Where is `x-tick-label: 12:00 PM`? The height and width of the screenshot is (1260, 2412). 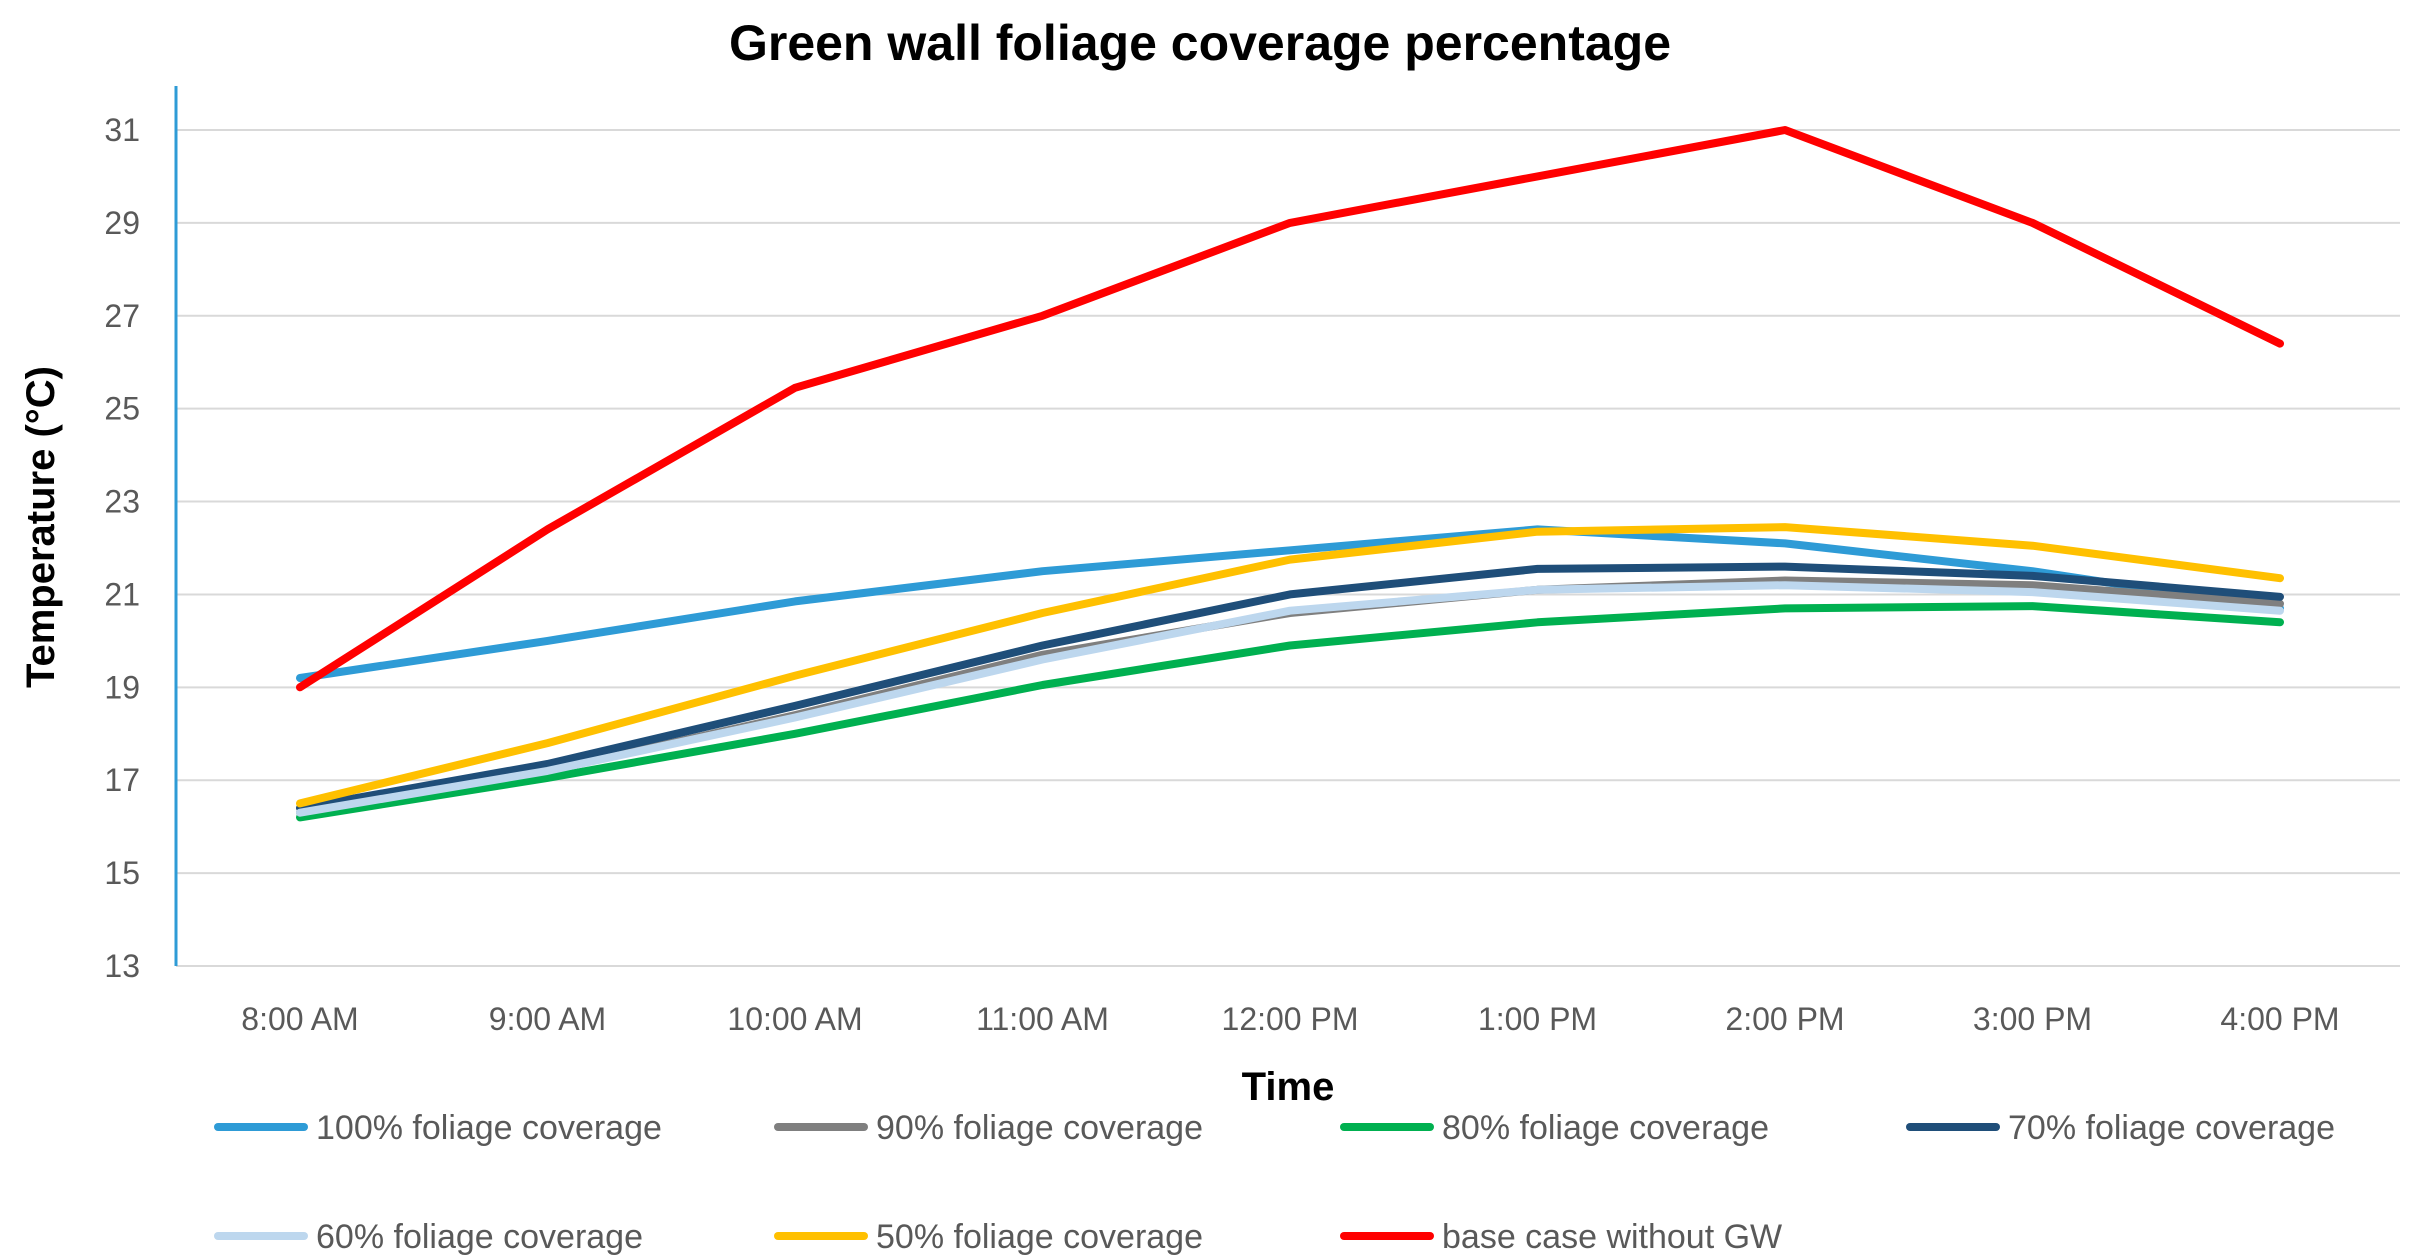
x-tick-label: 12:00 PM is located at coordinates (1290, 1019).